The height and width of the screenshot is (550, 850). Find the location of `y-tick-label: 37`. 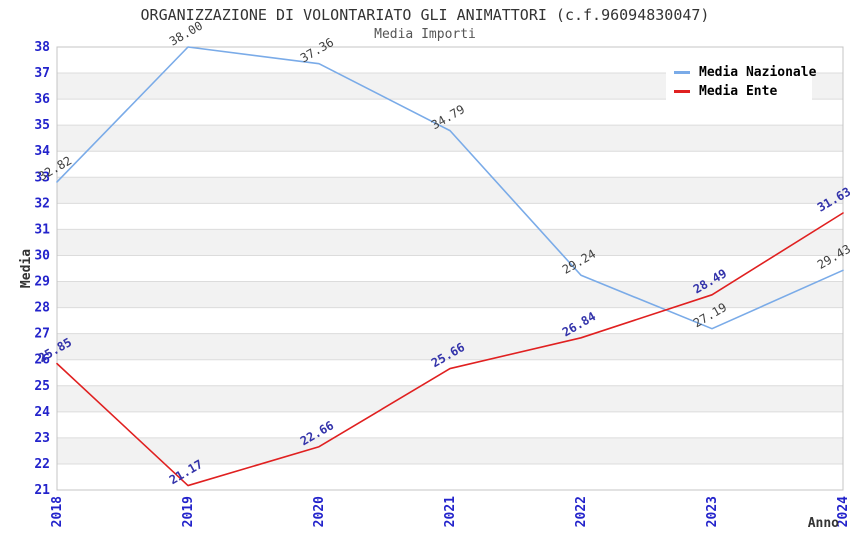

y-tick-label: 37 is located at coordinates (42, 73).